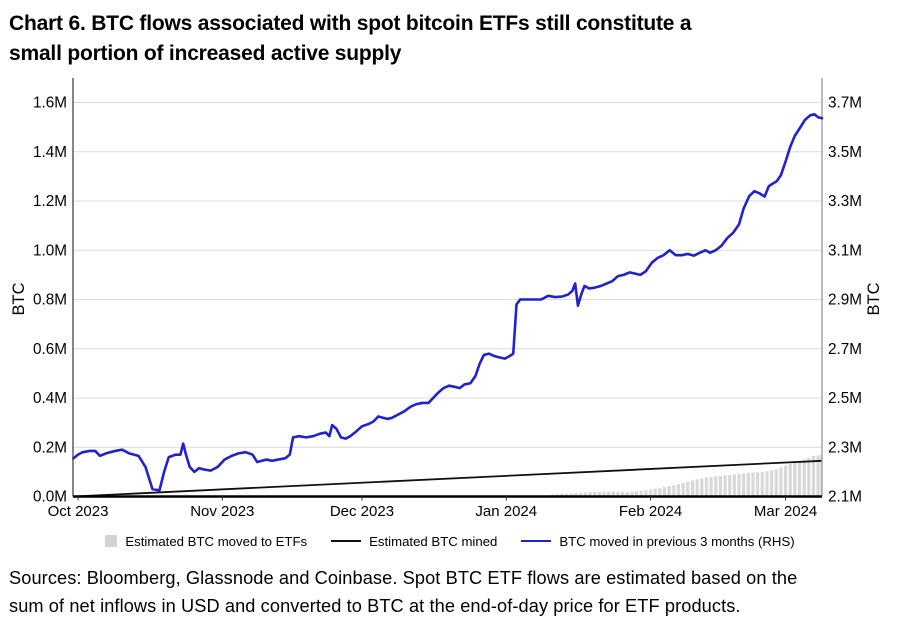 The image size is (900, 639). I want to click on legend-label-mined: Estimated BTC mined, so click(433, 541).